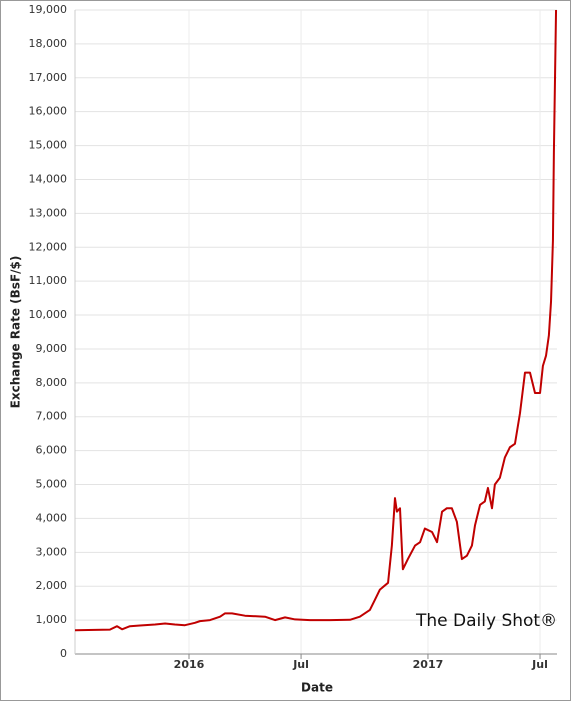  What do you see at coordinates (428, 664) in the screenshot?
I see `x-tick-label: 2017` at bounding box center [428, 664].